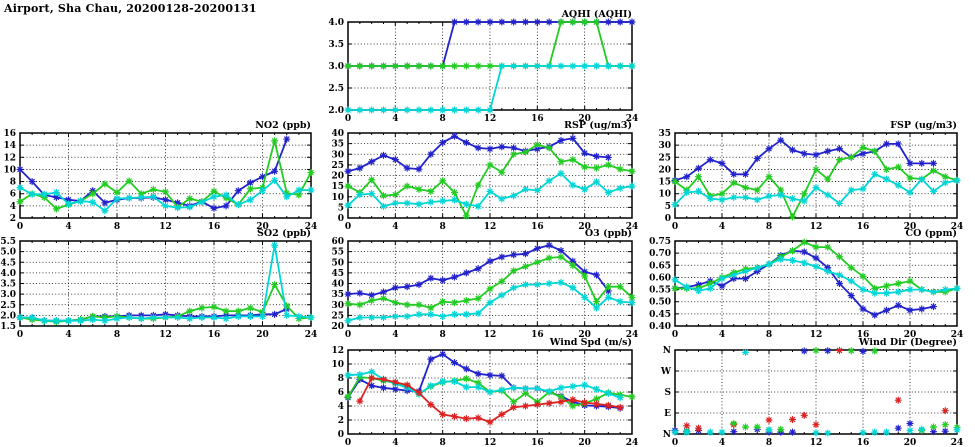 The width and height of the screenshot is (975, 447). What do you see at coordinates (337, 274) in the screenshot?
I see `svg-text: 45` at bounding box center [337, 274].